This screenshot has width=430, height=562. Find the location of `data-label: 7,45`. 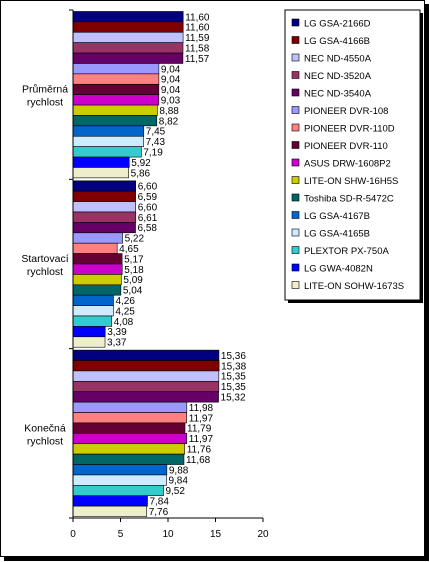

data-label: 7,45 is located at coordinates (156, 132).